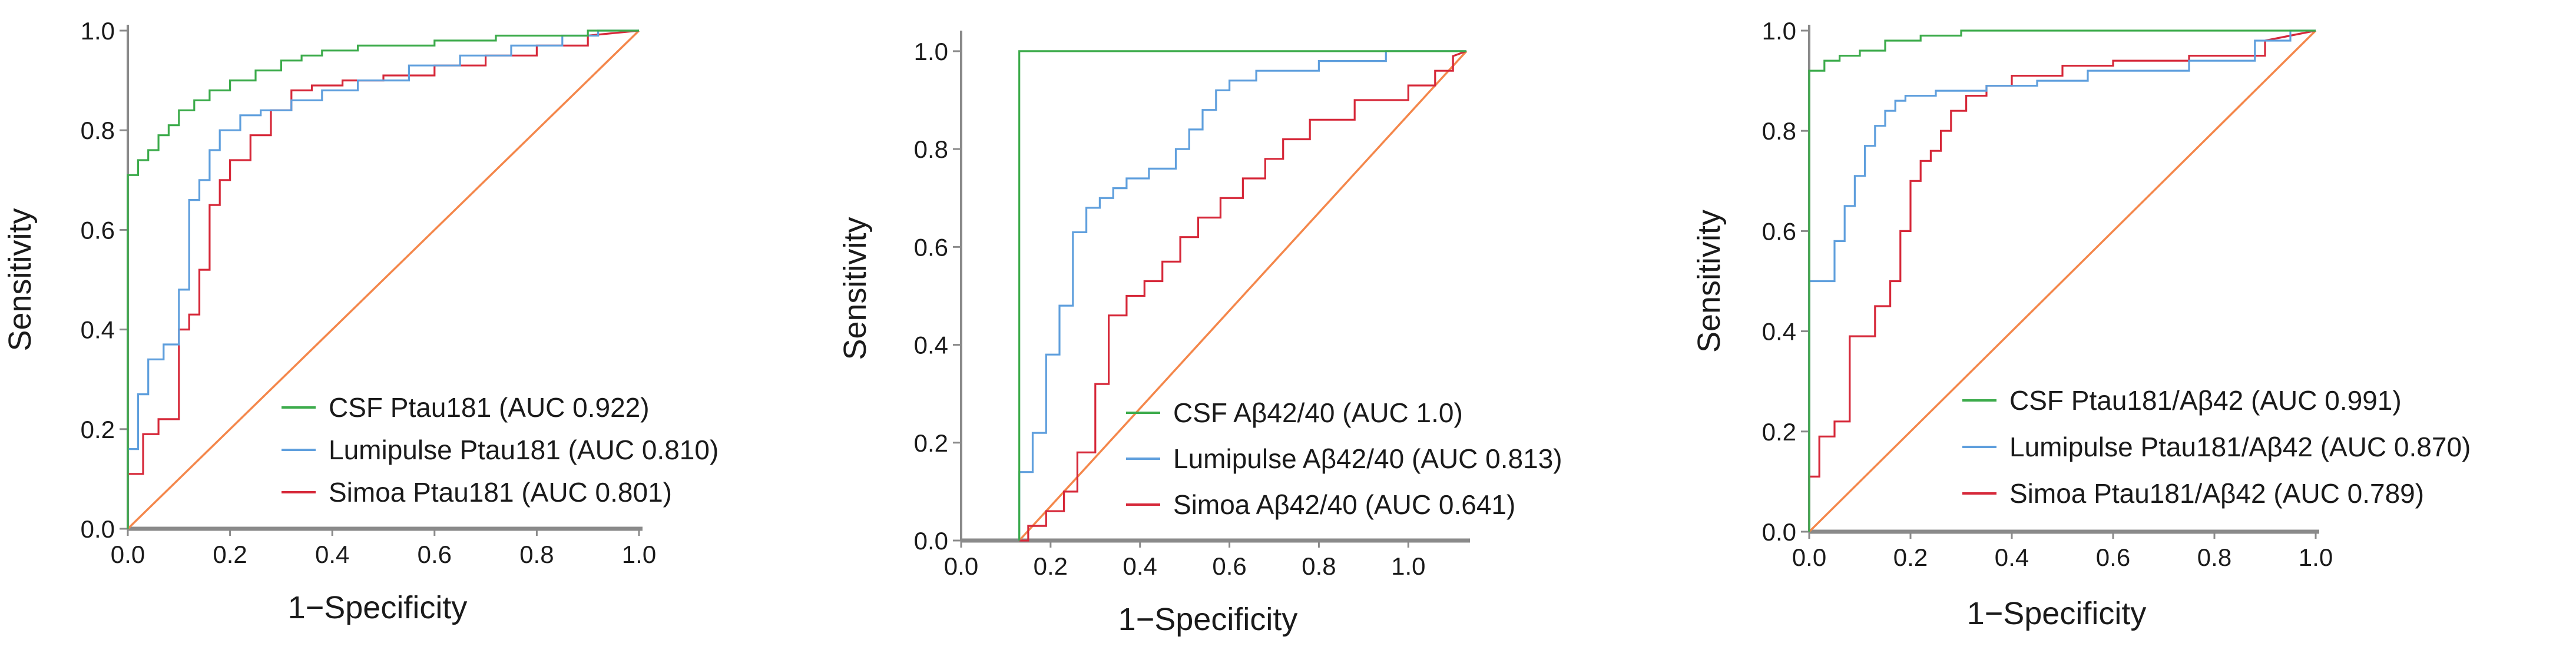 The width and height of the screenshot is (2576, 653). I want to click on legend-label: CSF Ptau181 (AUC 0.922), so click(489, 407).